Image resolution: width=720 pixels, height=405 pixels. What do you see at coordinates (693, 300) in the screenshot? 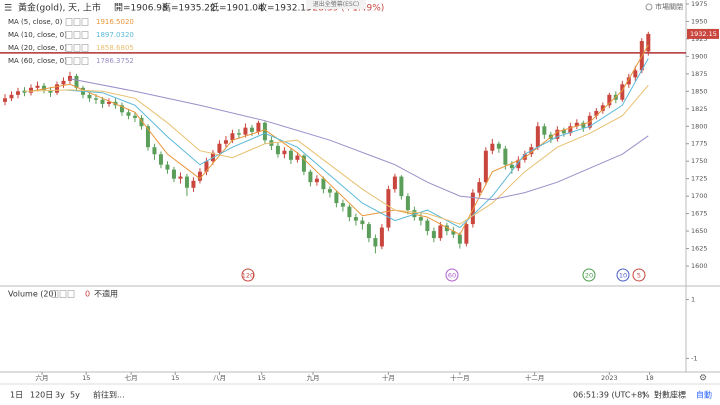
I see `volume-tick-label: 1` at bounding box center [693, 300].